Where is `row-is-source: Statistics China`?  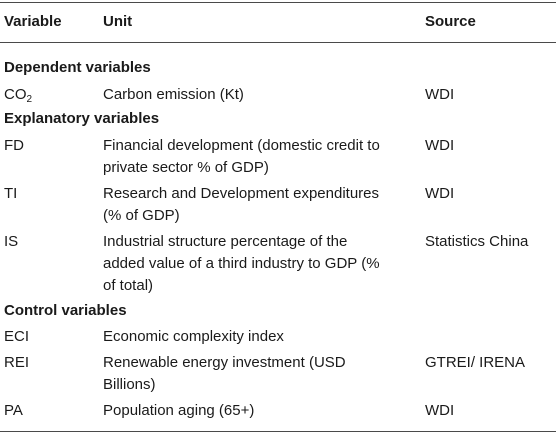 row-is-source: Statistics China is located at coordinates (477, 241).